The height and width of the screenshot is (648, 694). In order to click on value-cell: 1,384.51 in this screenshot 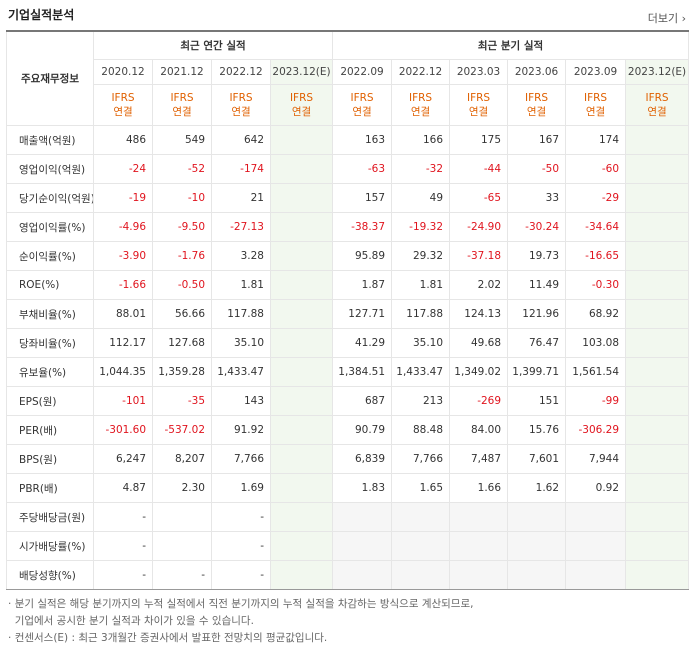, I will do `click(362, 372)`.